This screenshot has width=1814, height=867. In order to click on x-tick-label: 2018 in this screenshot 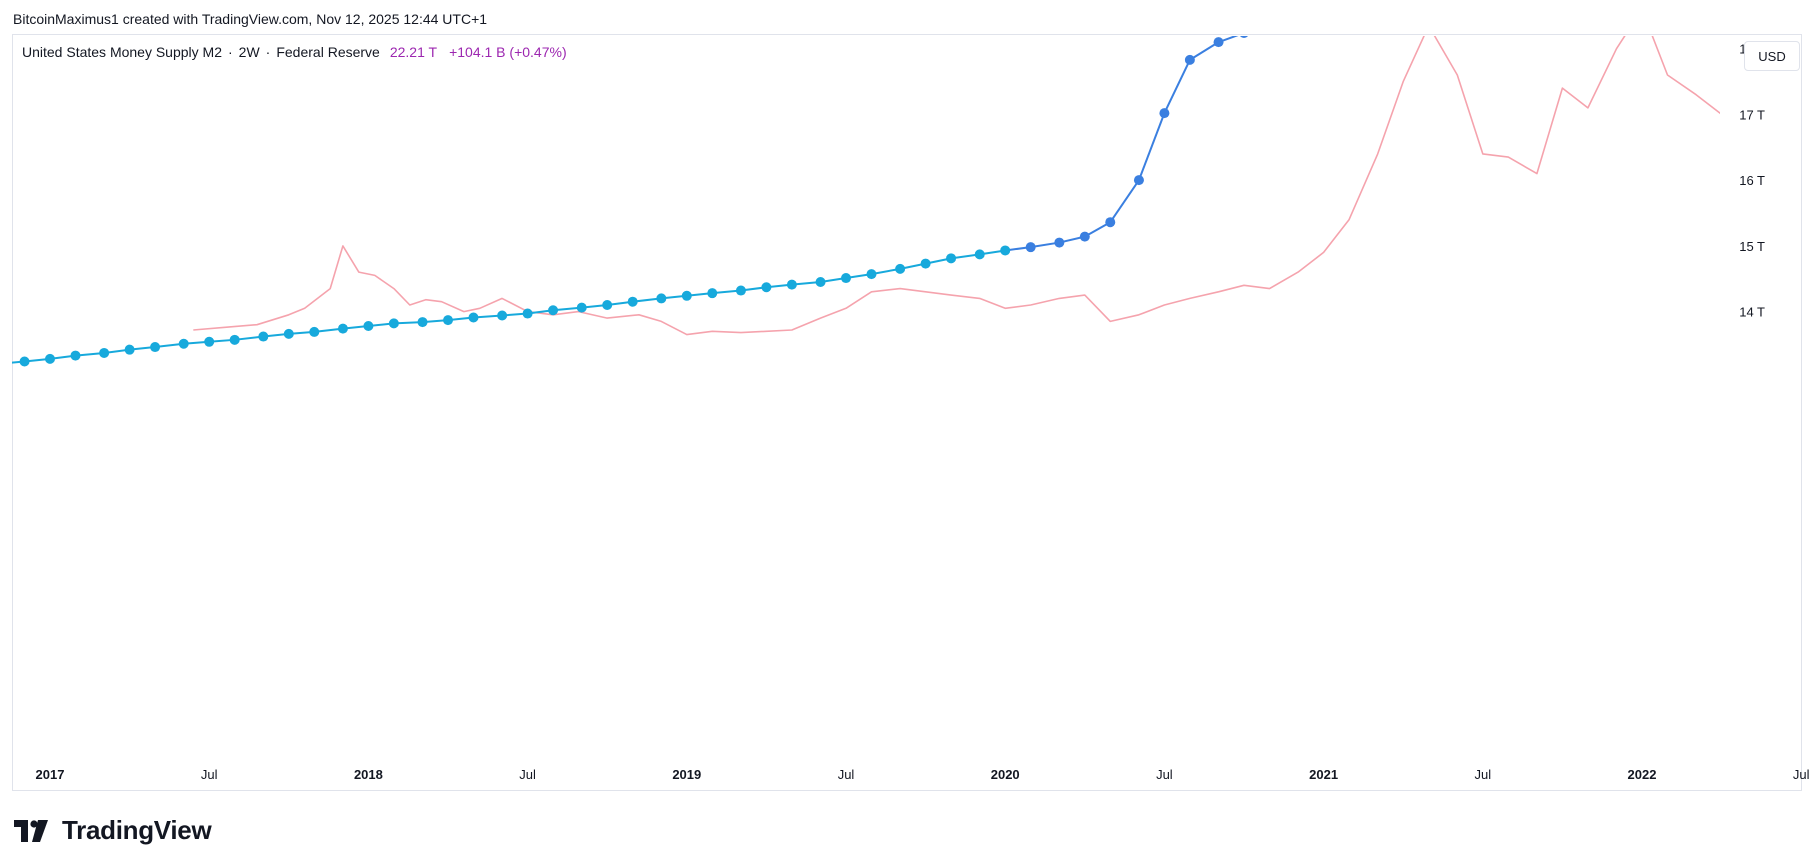, I will do `click(368, 774)`.